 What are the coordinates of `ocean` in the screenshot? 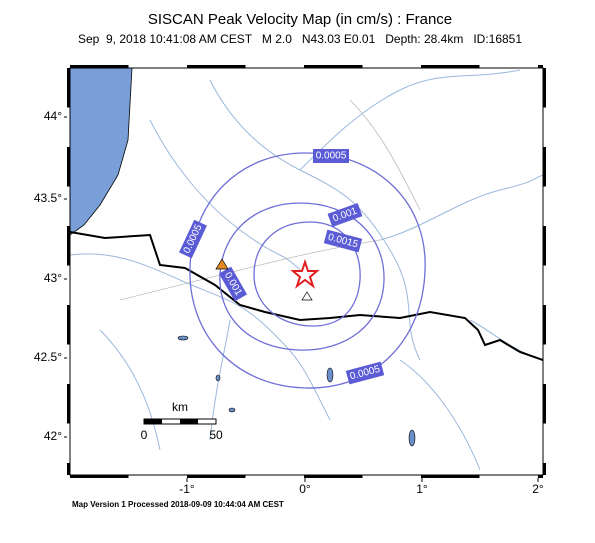 It's located at (101, 152).